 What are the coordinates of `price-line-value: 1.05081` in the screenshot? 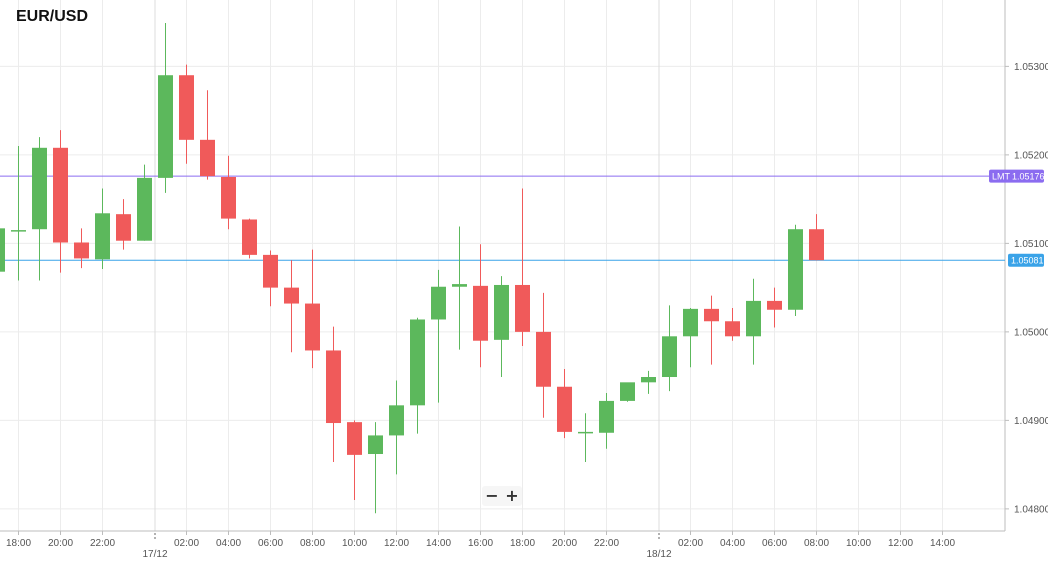 It's located at (1027, 261).